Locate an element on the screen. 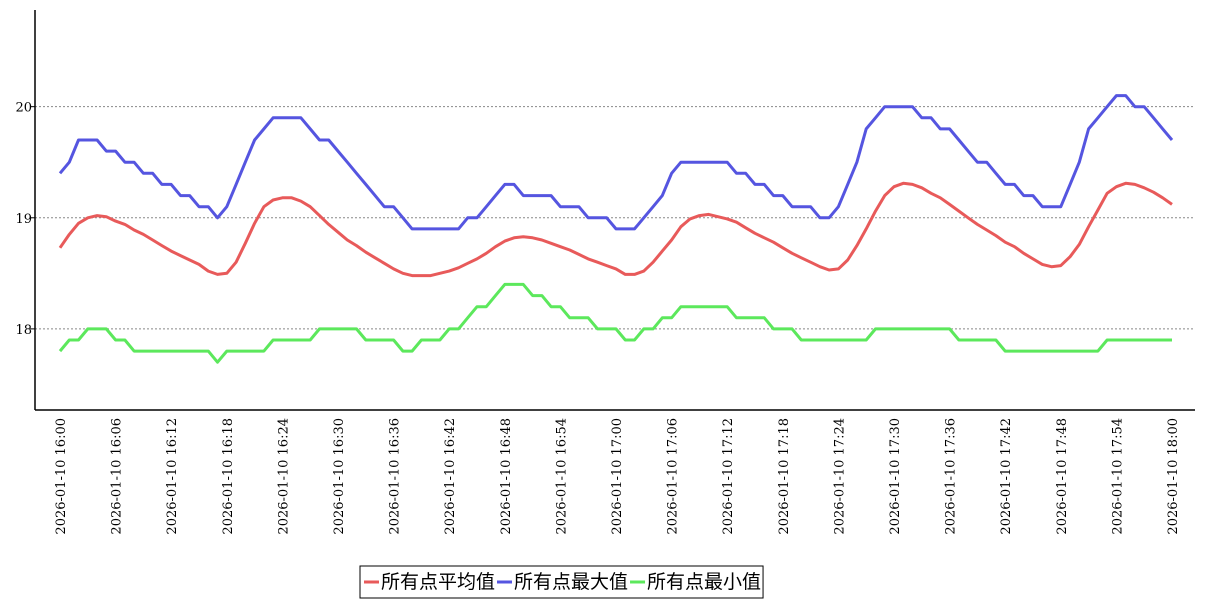 This screenshot has height=600, width=1207. x-tick-label: 2026-01-10 16:00 is located at coordinates (61, 476).